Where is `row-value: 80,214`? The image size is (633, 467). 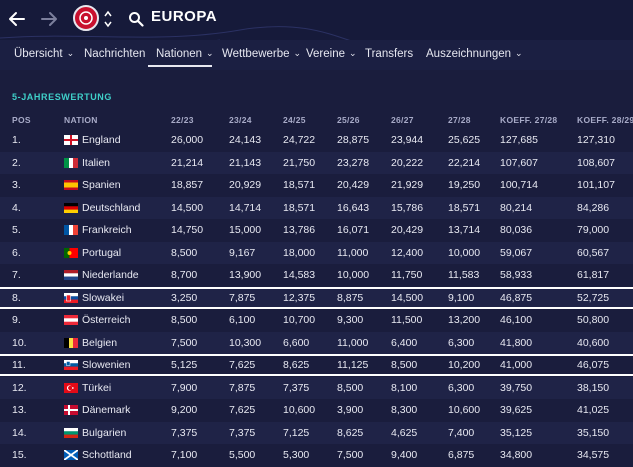
row-value: 80,214 is located at coordinates (516, 207).